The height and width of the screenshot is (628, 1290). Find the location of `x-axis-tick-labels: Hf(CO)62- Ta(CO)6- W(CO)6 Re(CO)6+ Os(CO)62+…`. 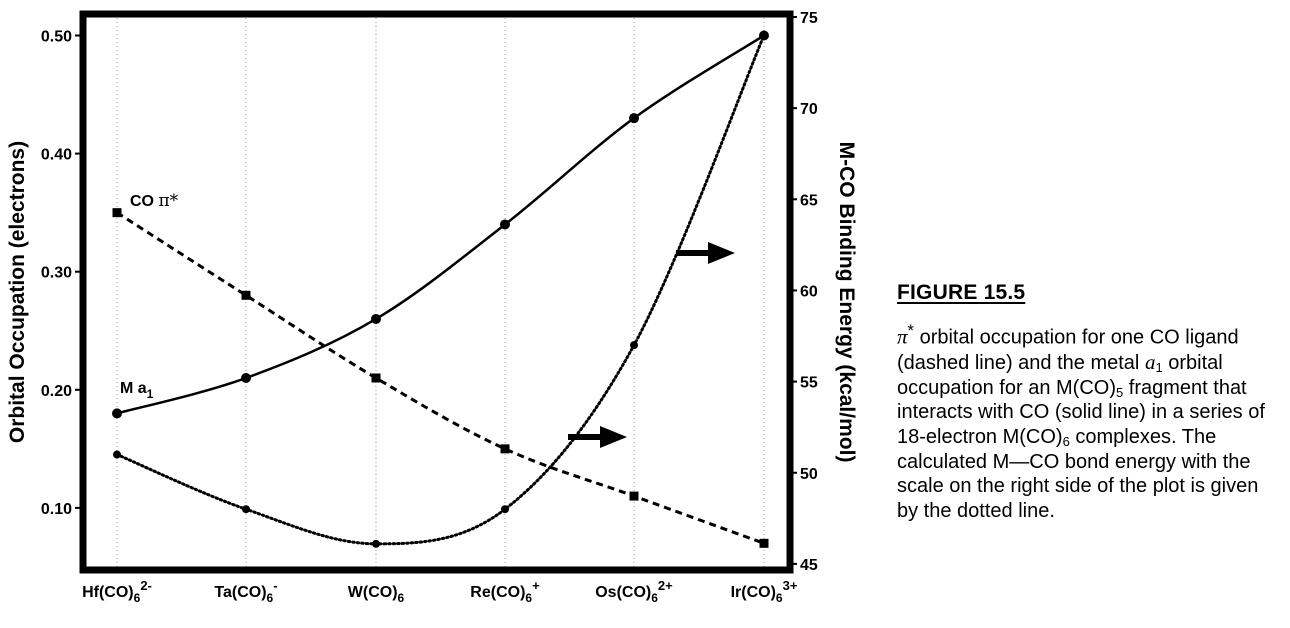

x-axis-tick-labels: Hf(CO)62- Ta(CO)6- W(CO)6 Re(CO)6+ Os(CO)62+… is located at coordinates (440, 591).